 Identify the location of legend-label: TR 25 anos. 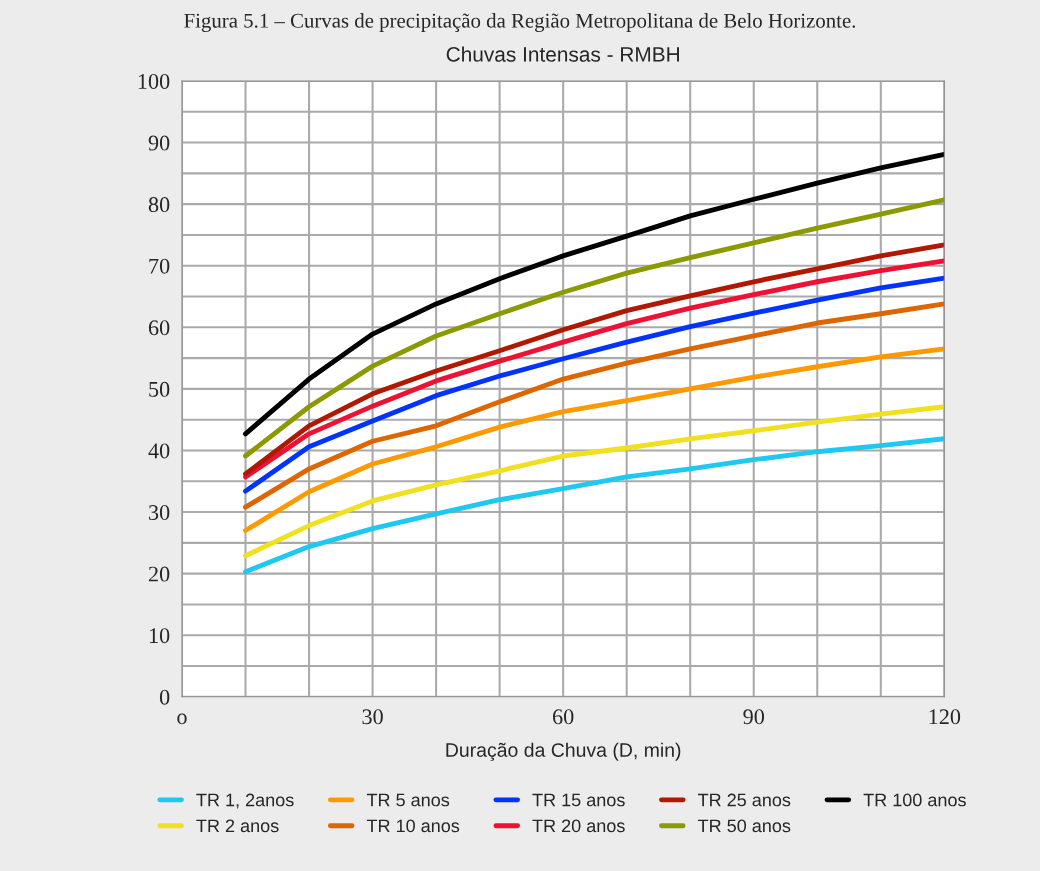
(744, 800).